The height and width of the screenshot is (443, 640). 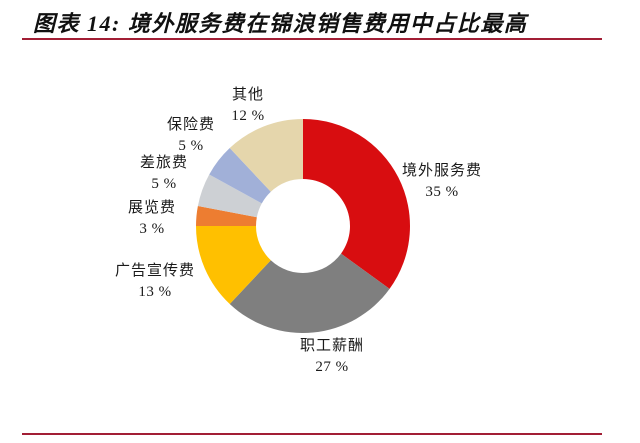 I want to click on title-underline-rule, so click(x=312, y=39).